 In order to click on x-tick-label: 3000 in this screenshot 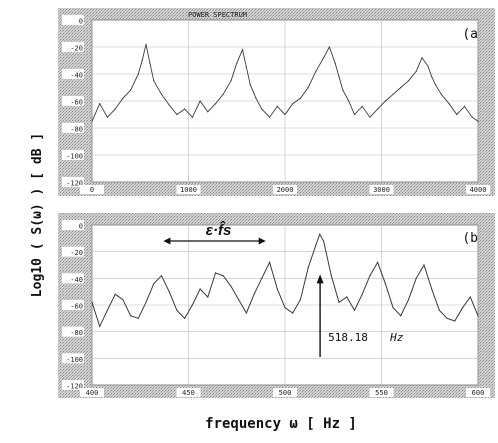, I will do `click(381, 190)`.